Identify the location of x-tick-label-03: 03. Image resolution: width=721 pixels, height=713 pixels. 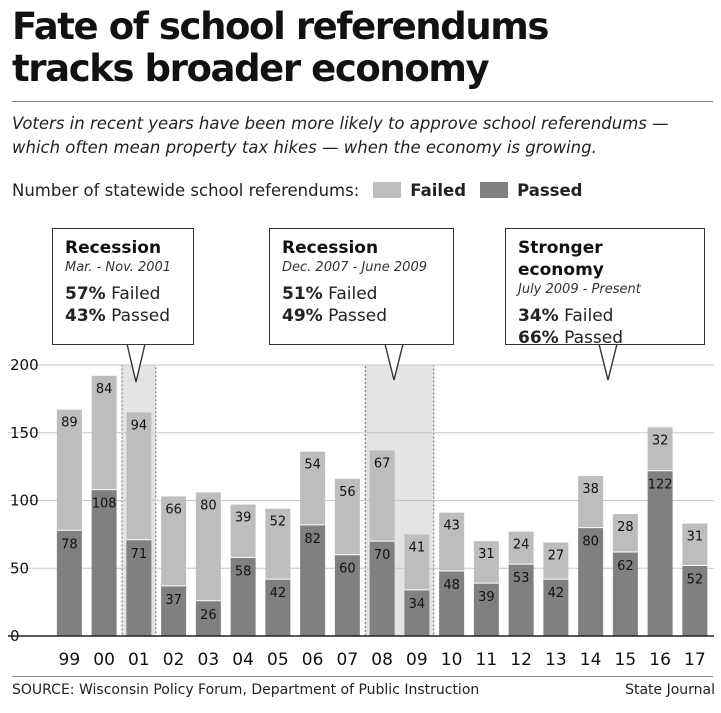
(209, 660).